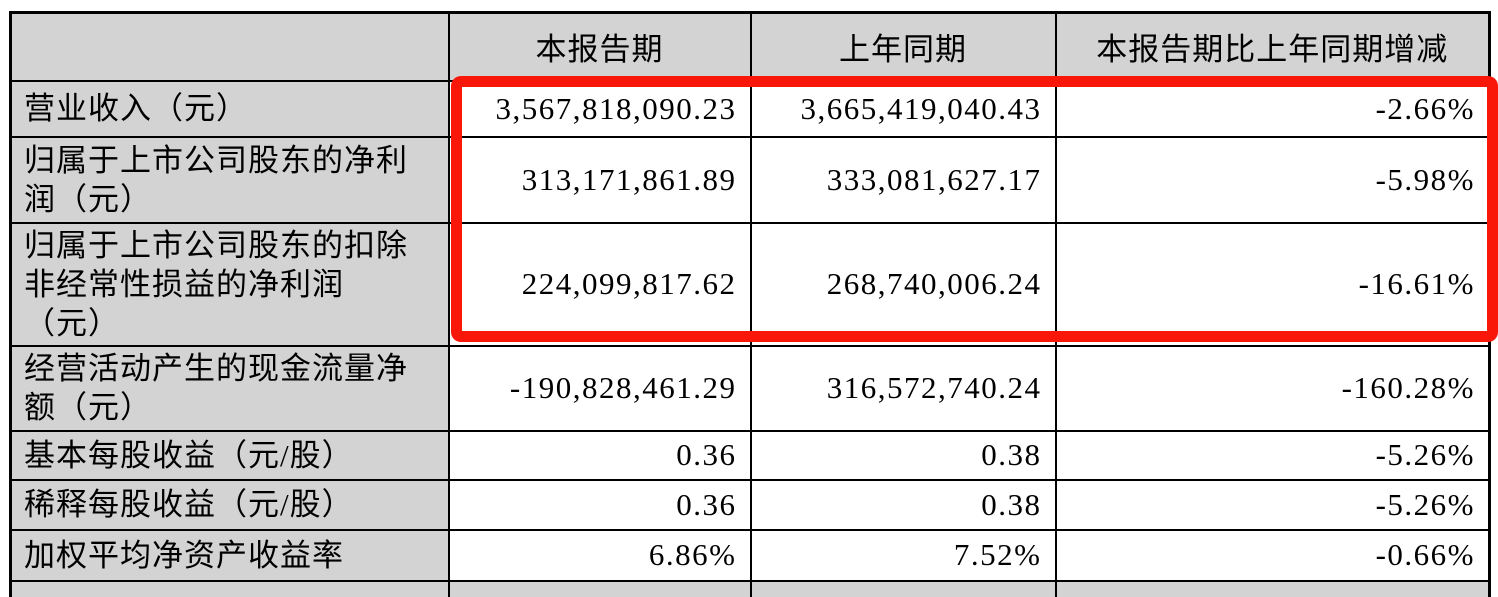 The height and width of the screenshot is (597, 1498). I want to click on table-row: 加权平均净资产收益率 6.86% 7.52% -0.66%, so click(750, 555).